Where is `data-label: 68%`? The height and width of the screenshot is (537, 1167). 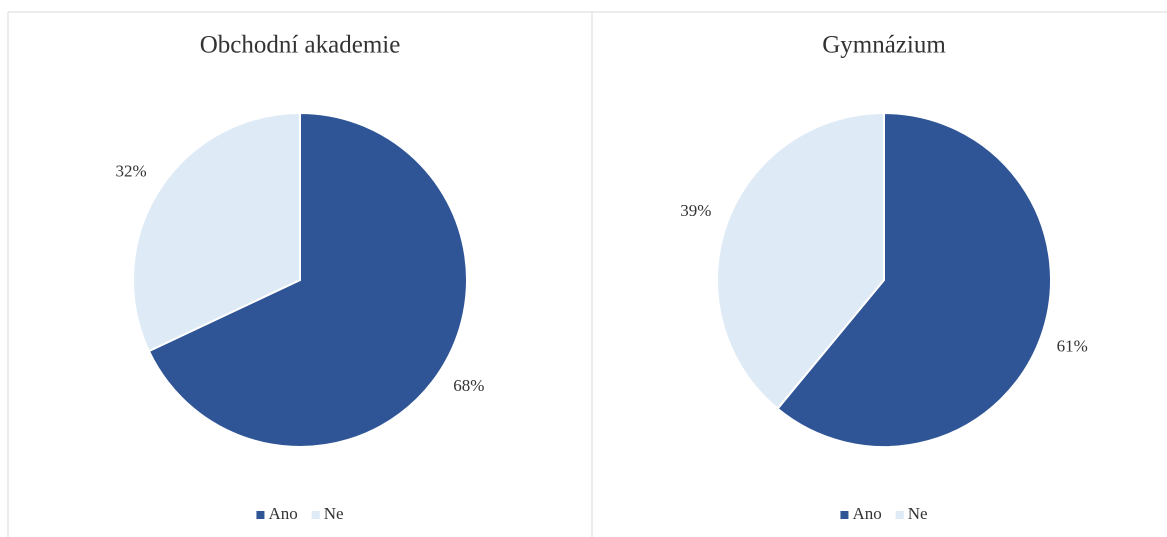 data-label: 68% is located at coordinates (468, 385).